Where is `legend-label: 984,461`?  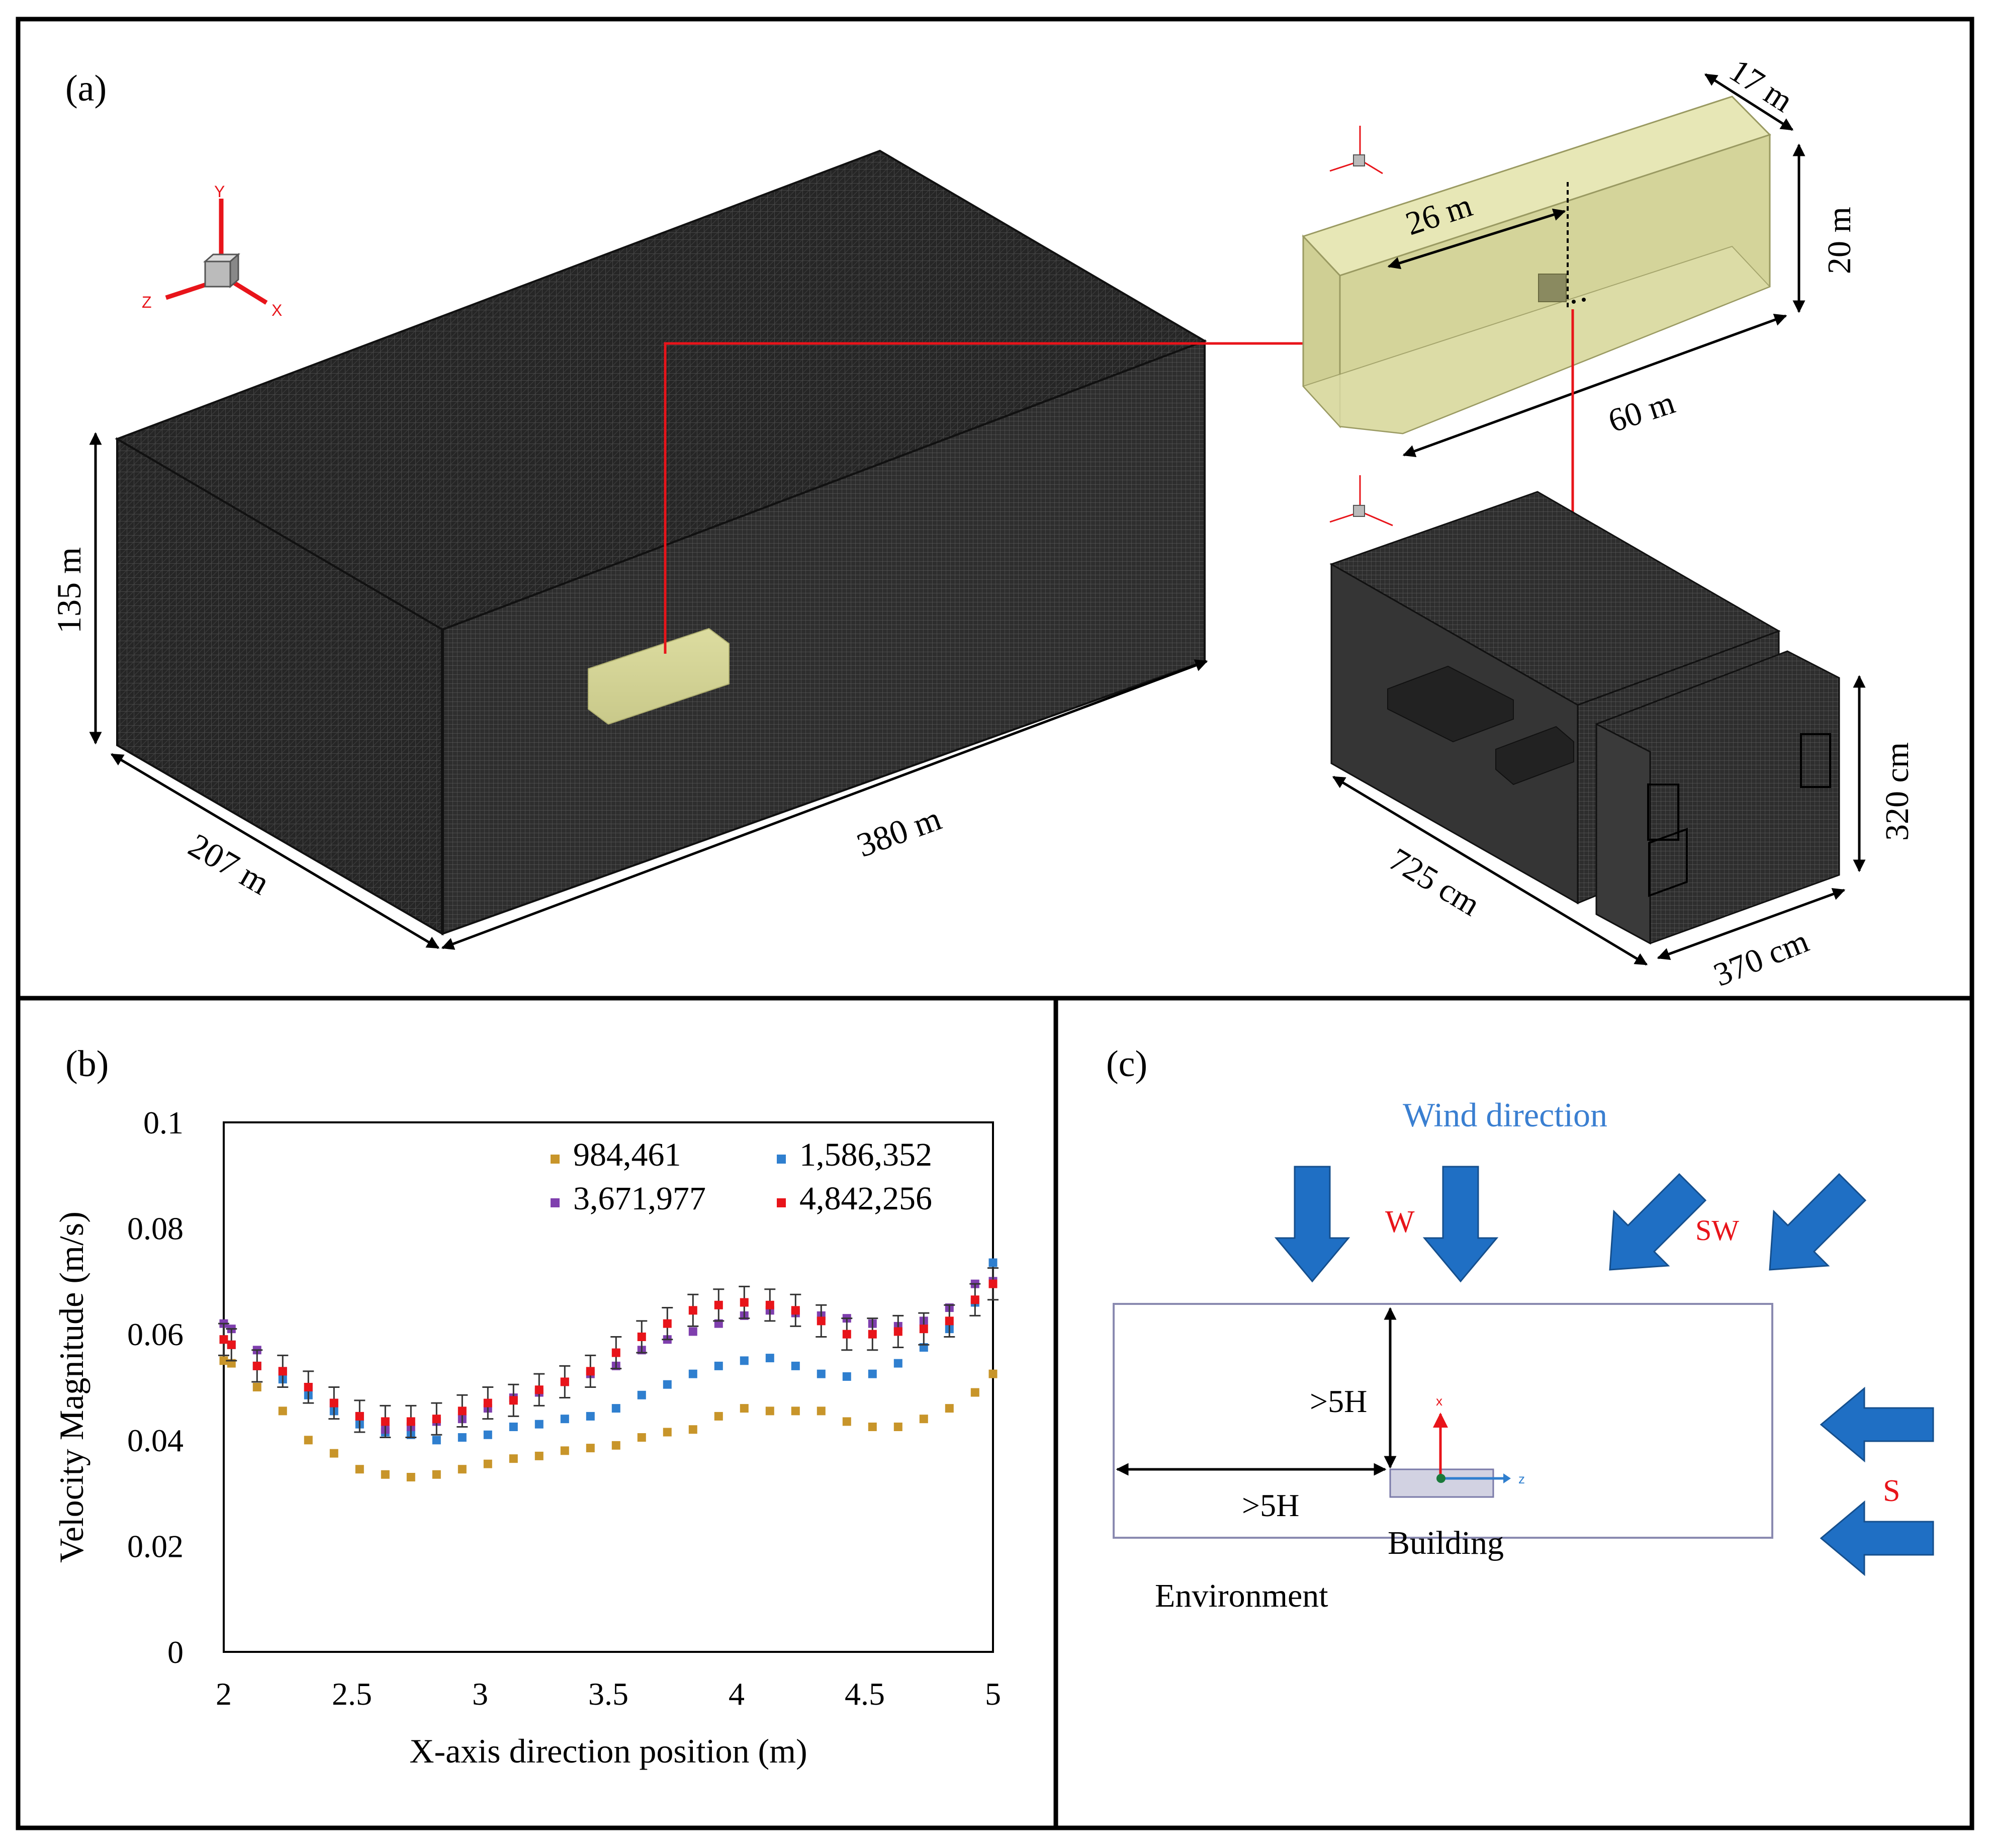 legend-label: 984,461 is located at coordinates (627, 1154).